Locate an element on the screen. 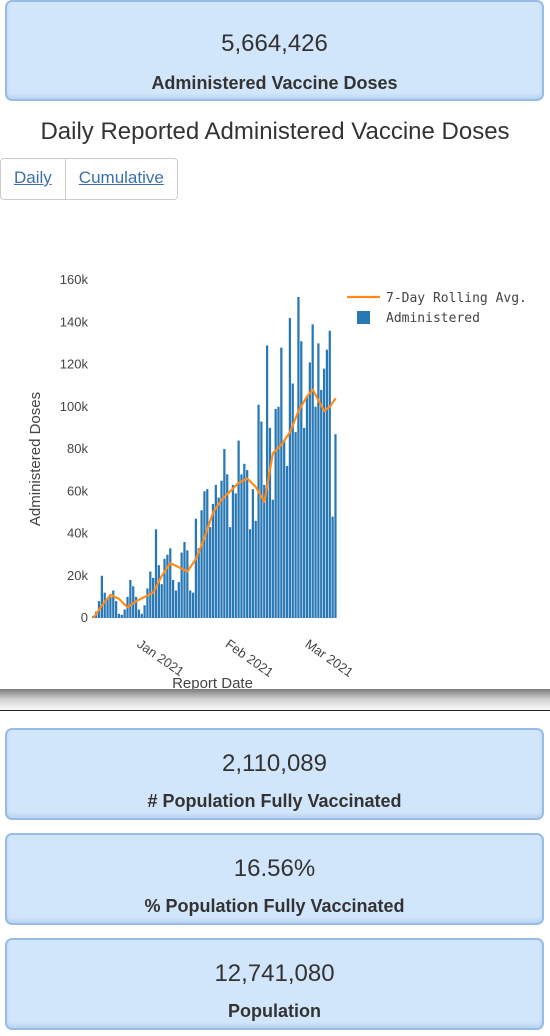 Image resolution: width=550 pixels, height=1036 pixels. population-label: Population is located at coordinates (274, 1011).